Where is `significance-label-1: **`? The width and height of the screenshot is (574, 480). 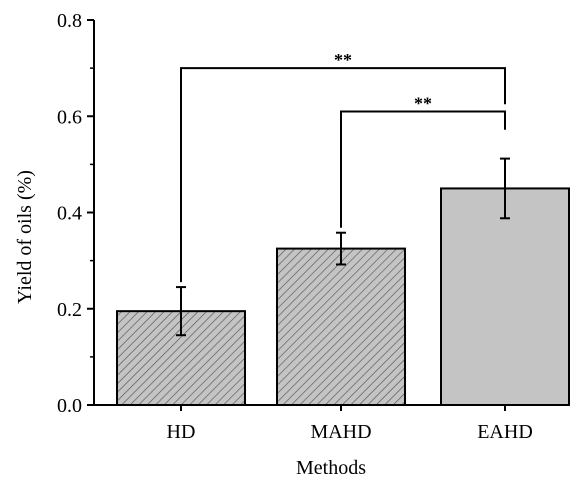 significance-label-1: ** is located at coordinates (343, 60).